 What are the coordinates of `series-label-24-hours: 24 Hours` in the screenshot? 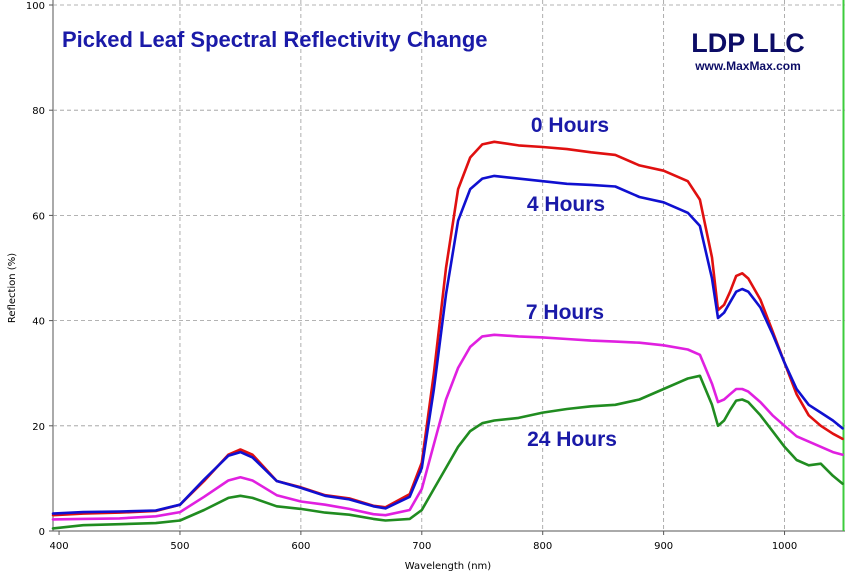 It's located at (572, 439).